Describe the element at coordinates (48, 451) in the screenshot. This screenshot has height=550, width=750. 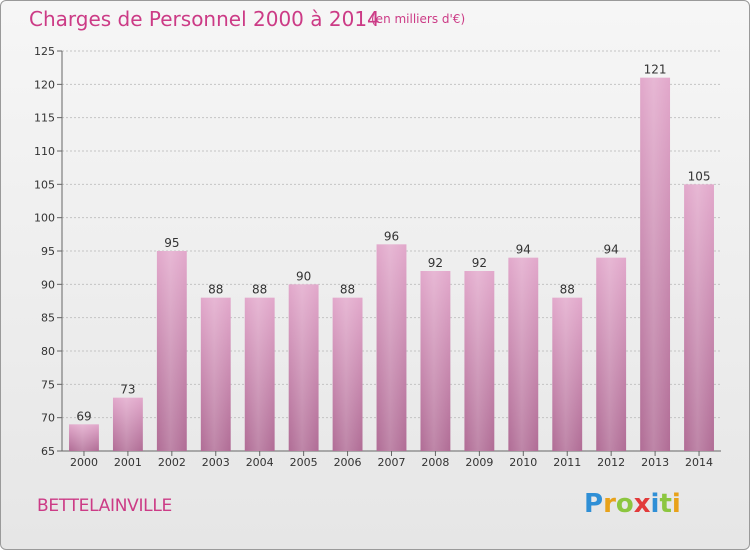
I see `y-tick-label: 65` at that location.